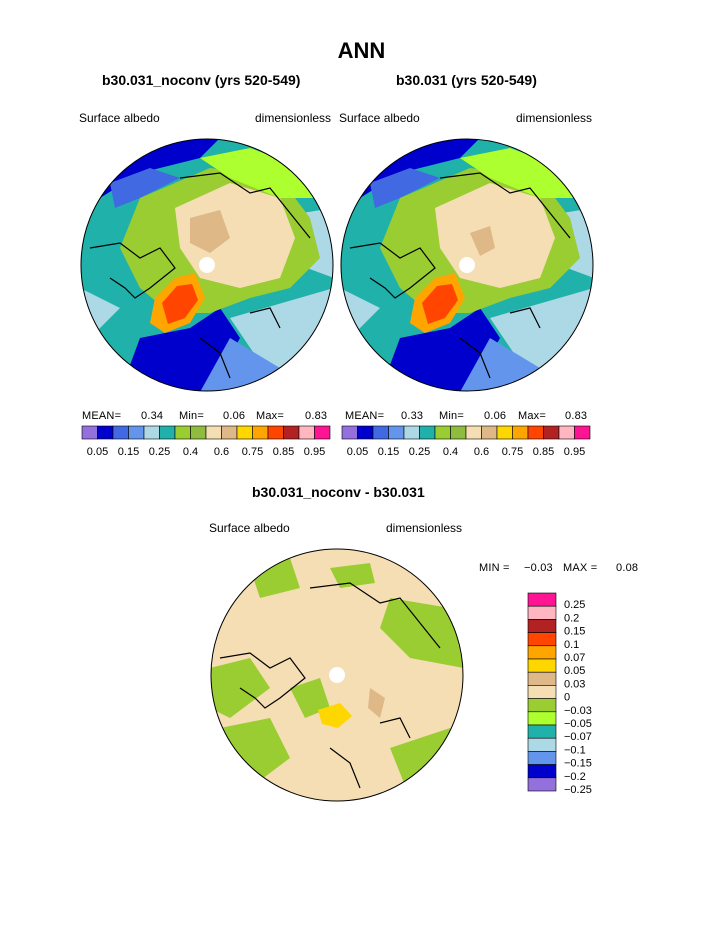  What do you see at coordinates (578, 764) in the screenshot?
I see `colorbar-tick-label: −0.15` at bounding box center [578, 764].